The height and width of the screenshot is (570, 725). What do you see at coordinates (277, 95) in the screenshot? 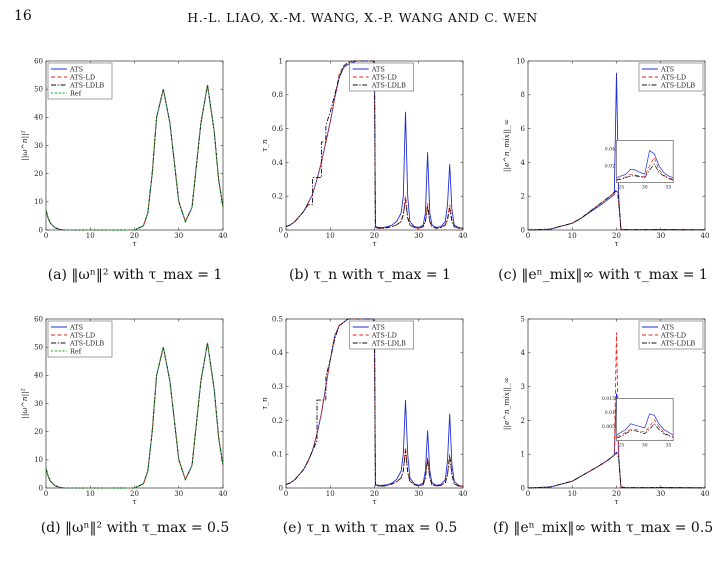
I see `y-tick-label: 0.8` at bounding box center [277, 95].